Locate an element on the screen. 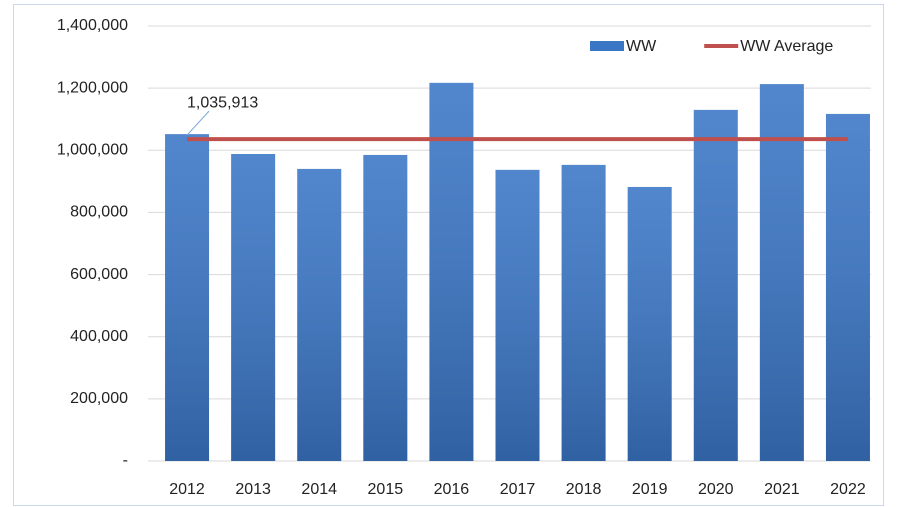  x-tick-label: 2017 is located at coordinates (518, 489).